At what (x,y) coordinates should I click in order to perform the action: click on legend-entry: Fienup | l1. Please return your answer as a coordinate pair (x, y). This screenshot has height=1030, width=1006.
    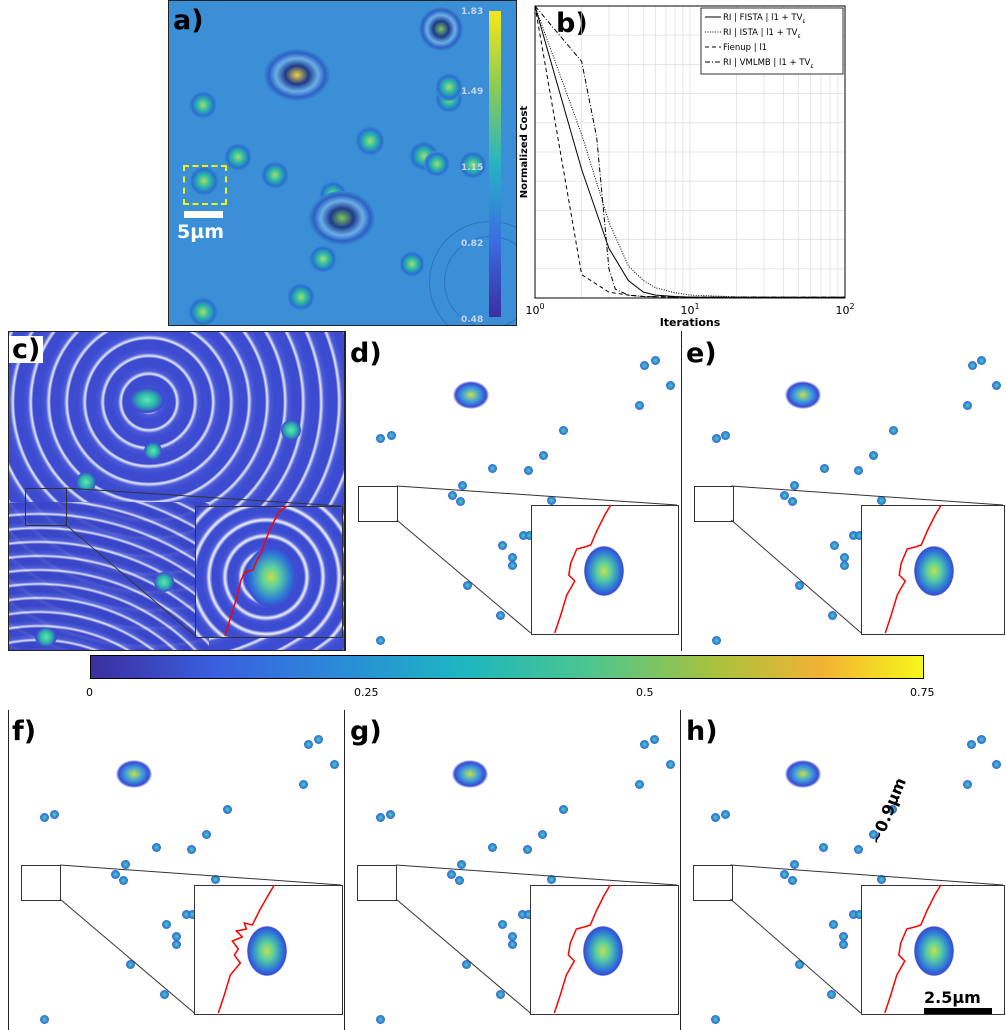
    Looking at the image, I should click on (745, 48).